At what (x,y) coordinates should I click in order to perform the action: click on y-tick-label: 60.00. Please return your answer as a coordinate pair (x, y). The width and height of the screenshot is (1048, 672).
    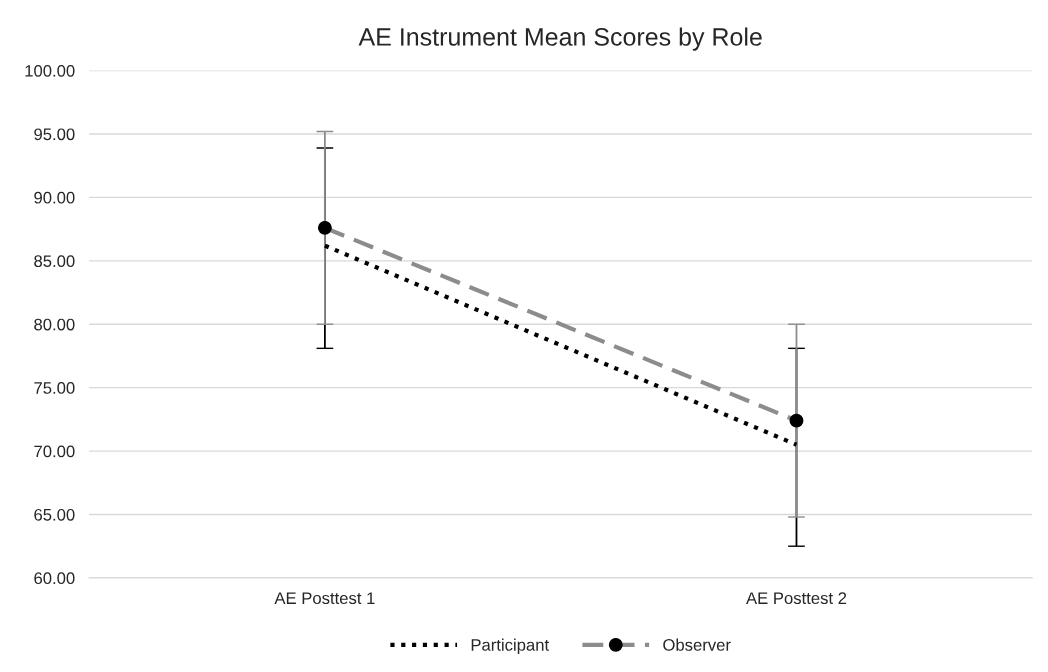
    Looking at the image, I should click on (54, 578).